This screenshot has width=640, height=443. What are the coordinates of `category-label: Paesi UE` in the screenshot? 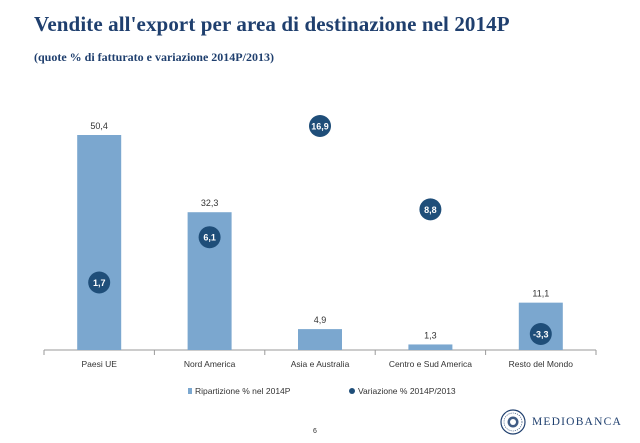 It's located at (99, 364).